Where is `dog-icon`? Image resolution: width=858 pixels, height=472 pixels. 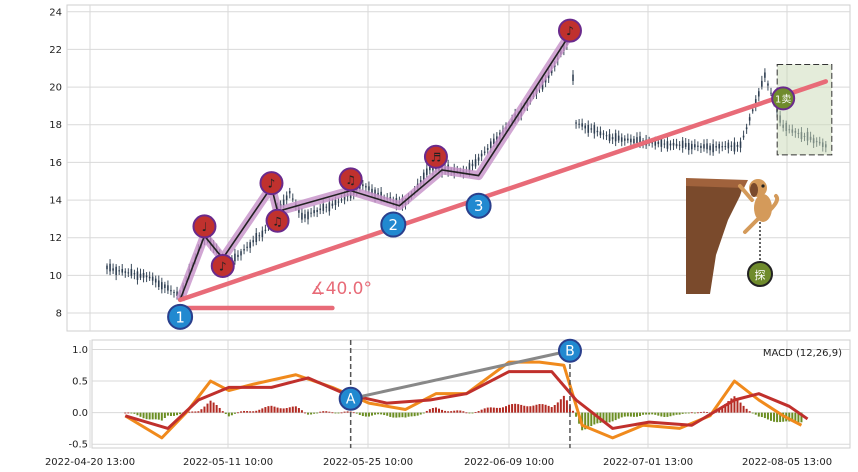 dog-icon is located at coordinates (759, 206).